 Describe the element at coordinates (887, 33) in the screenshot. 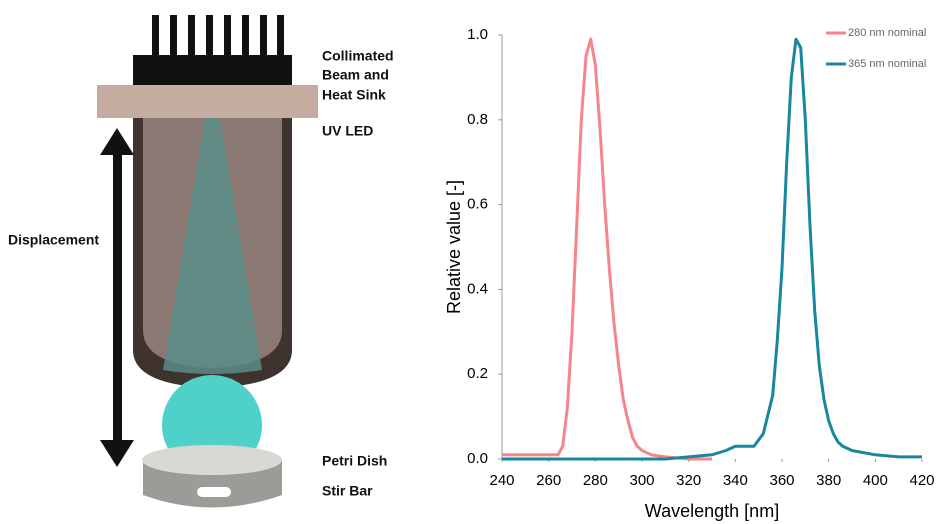

I see `legend-label: 280 nm nominal` at that location.